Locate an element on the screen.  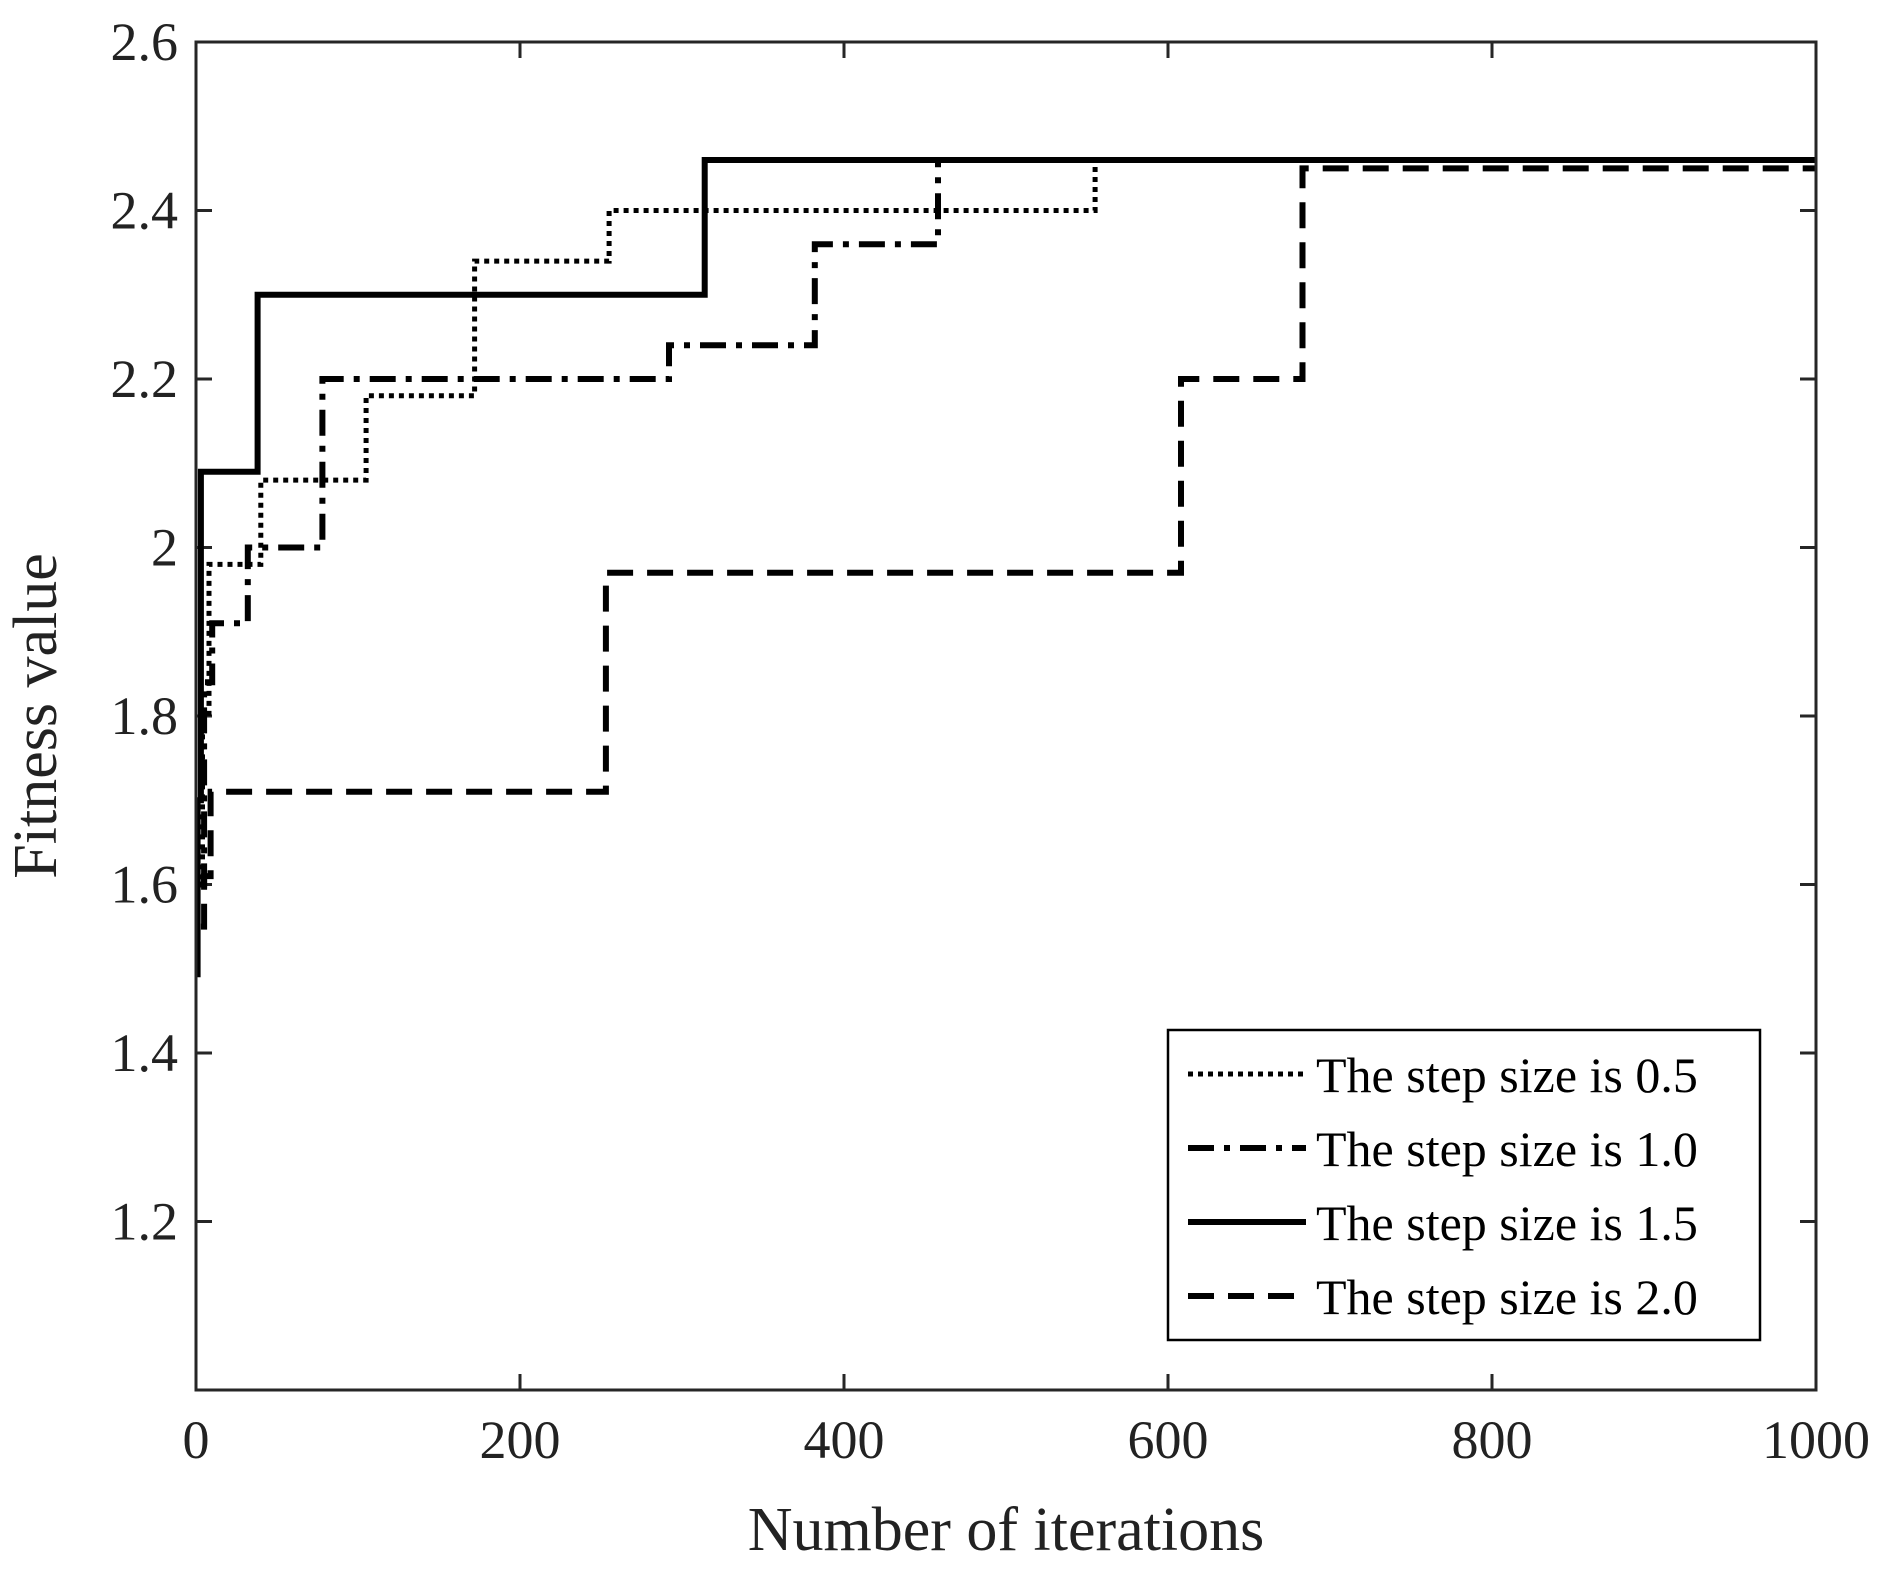
x-tick-label: 1000 is located at coordinates (1816, 1440).